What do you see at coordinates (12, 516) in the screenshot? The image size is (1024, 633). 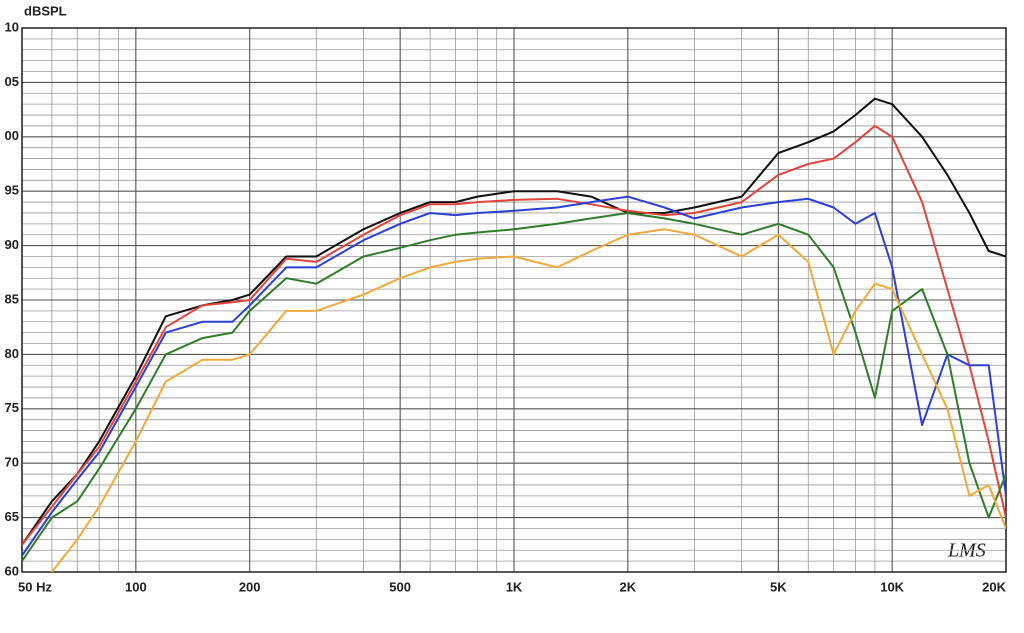 I see `y-tick-label: 65` at bounding box center [12, 516].